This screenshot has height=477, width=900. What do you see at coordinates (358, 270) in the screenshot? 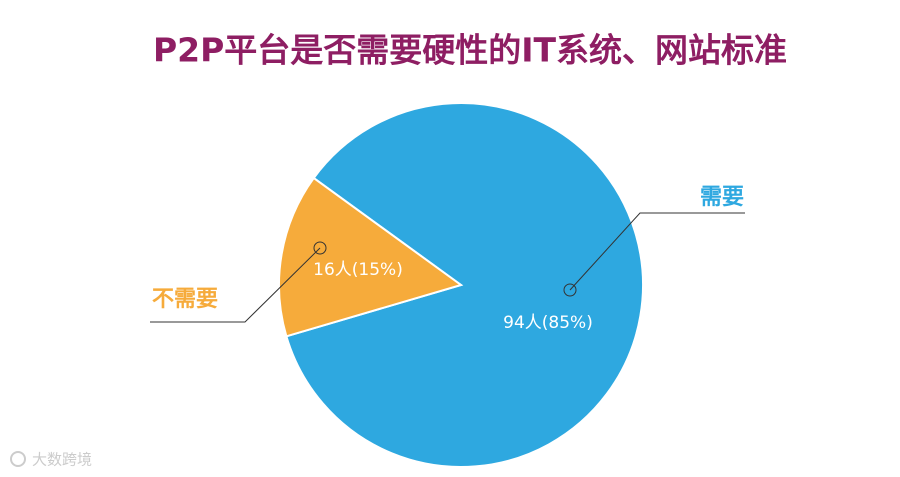
I see `value-label: 16人(15%)` at bounding box center [358, 270].